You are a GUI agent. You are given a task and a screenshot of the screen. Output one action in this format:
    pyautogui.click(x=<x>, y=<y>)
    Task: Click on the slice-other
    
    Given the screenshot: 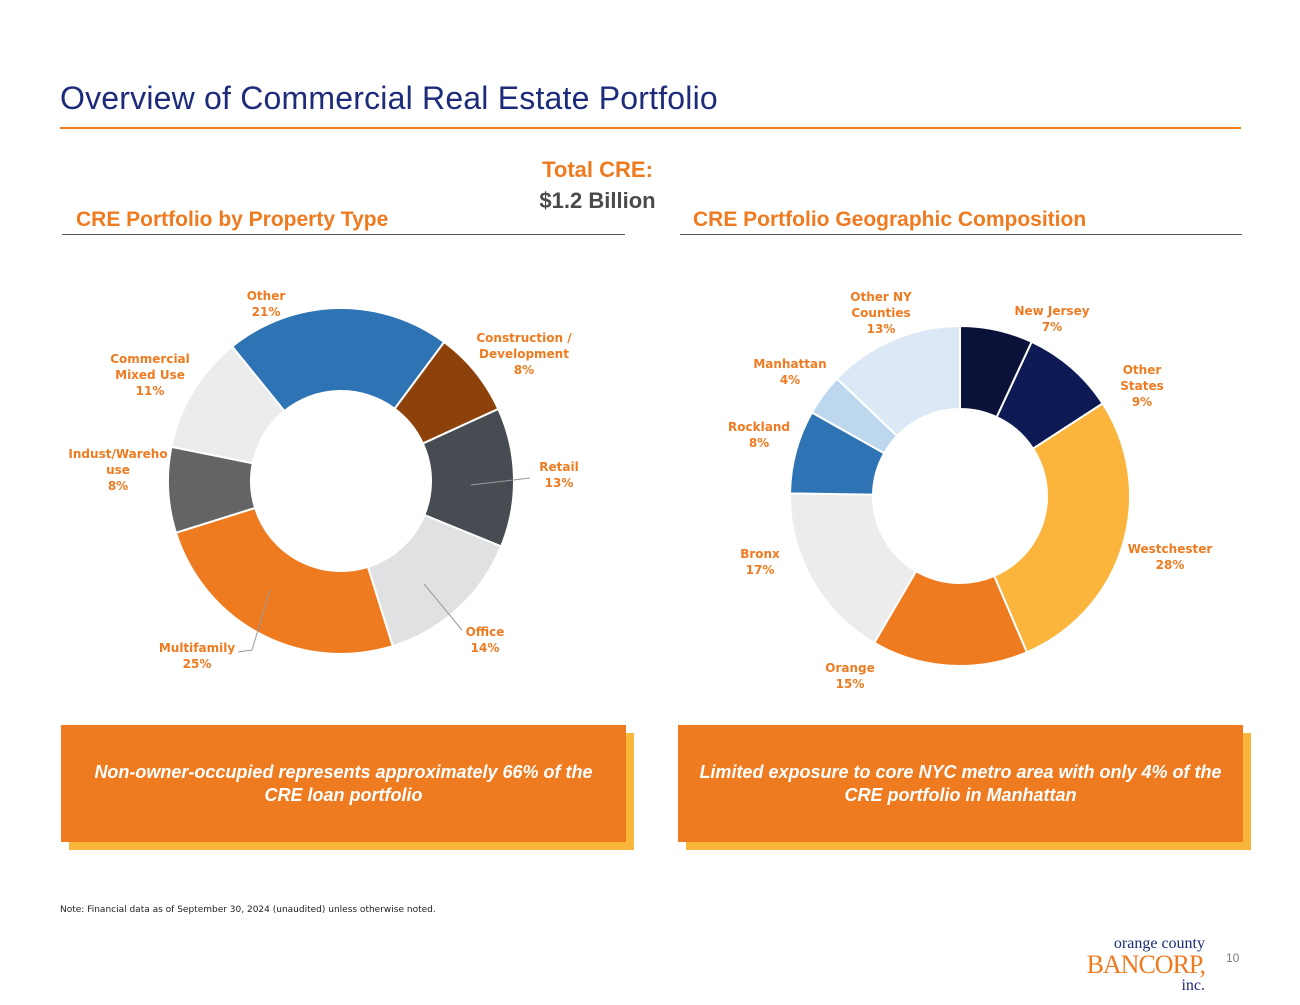 What is the action you would take?
    pyautogui.click(x=338, y=360)
    